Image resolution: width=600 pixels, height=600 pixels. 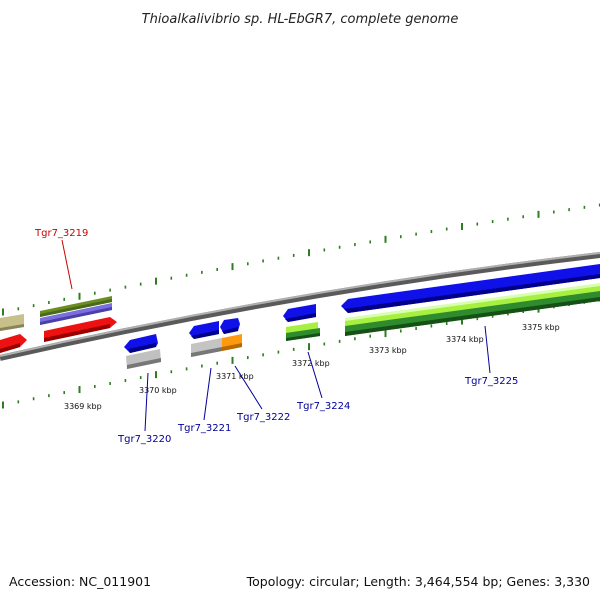 I want to click on kbp-label: 3373 kbp, so click(x=388, y=350).